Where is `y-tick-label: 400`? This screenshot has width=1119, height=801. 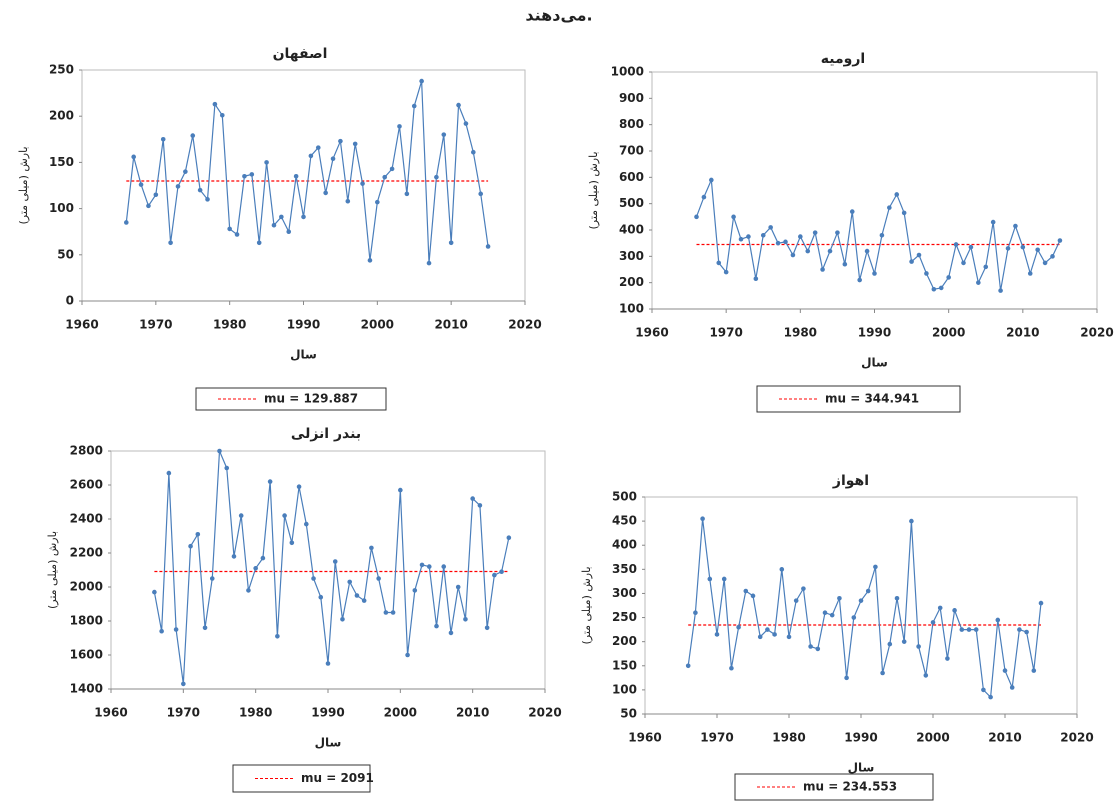
y-tick-label: 400 is located at coordinates (624, 545).